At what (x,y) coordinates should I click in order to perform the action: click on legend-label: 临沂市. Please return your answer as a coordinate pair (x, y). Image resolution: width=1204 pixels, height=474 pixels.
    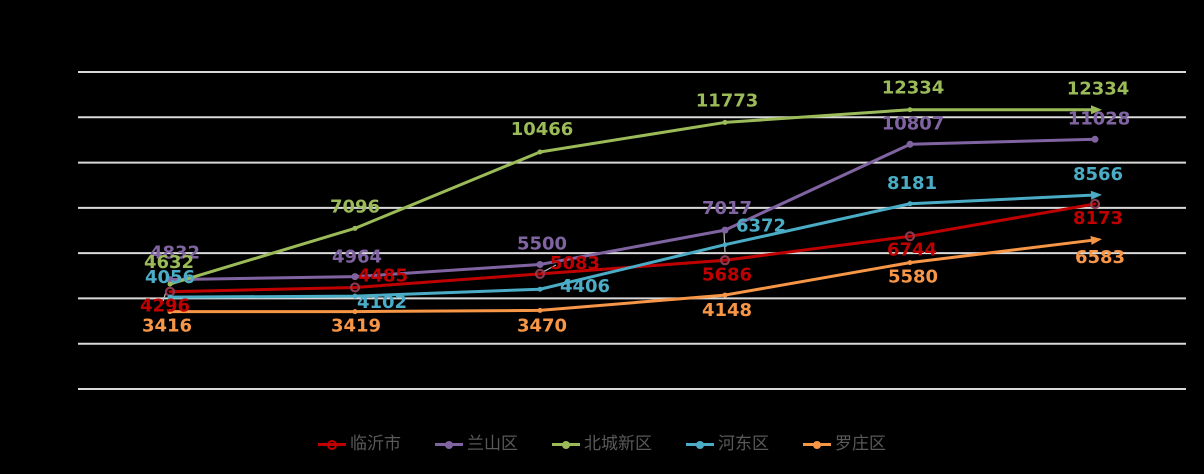
    Looking at the image, I should click on (375, 444).